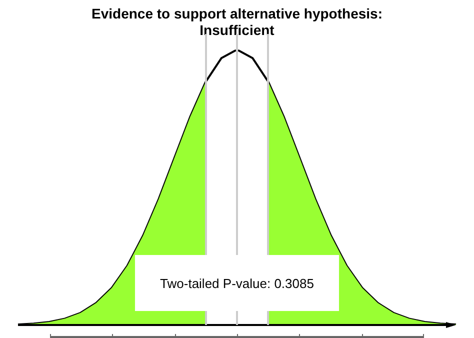 Image resolution: width=474 pixels, height=338 pixels. What do you see at coordinates (237, 21) in the screenshot?
I see `chart-title: Evidence to support alternative hypothesis: Insufficient` at bounding box center [237, 21].